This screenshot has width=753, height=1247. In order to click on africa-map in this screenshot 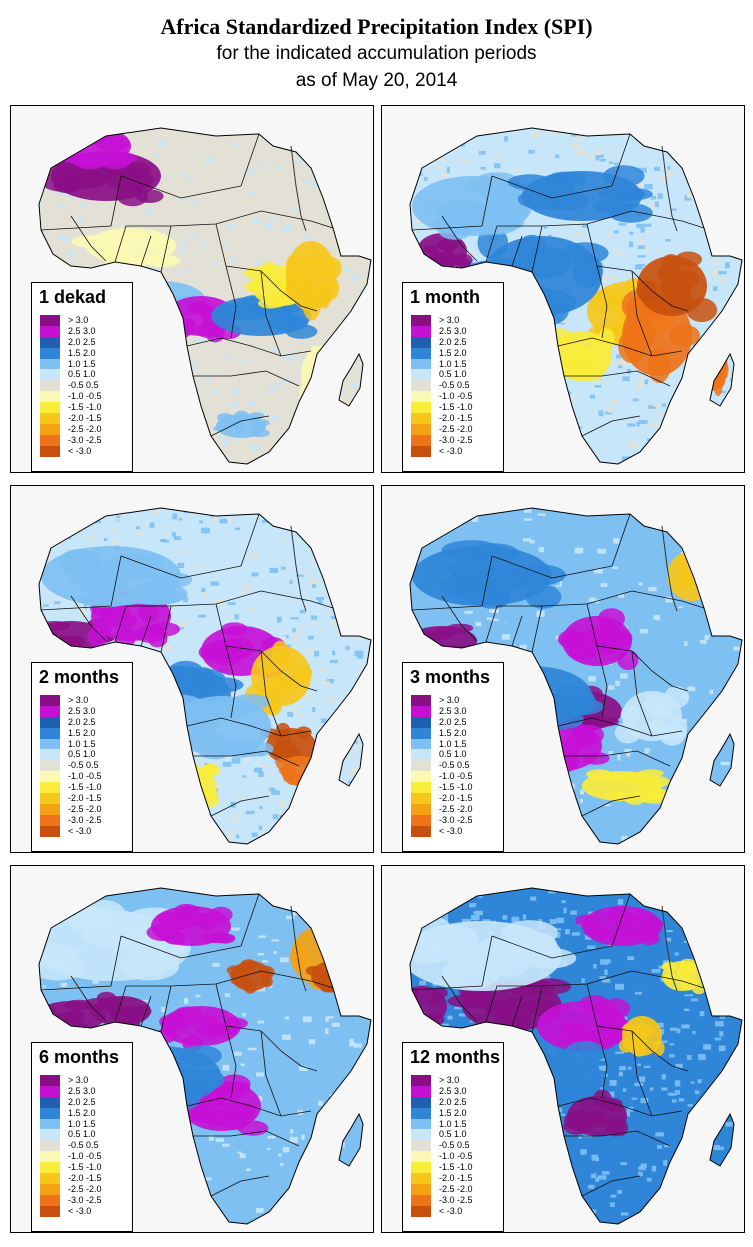, I will do `click(576, 676)`.